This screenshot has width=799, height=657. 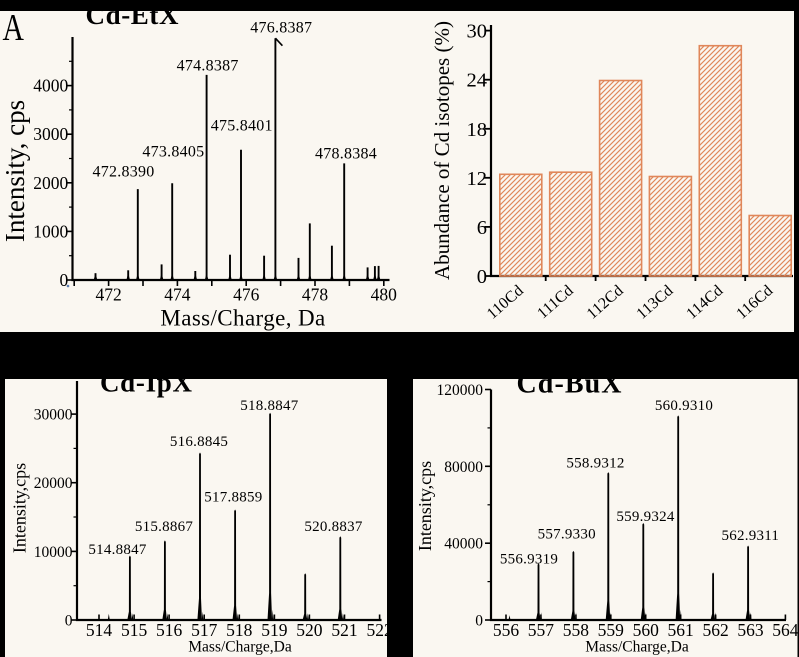 I want to click on svg-text: 517, so click(x=204, y=630).